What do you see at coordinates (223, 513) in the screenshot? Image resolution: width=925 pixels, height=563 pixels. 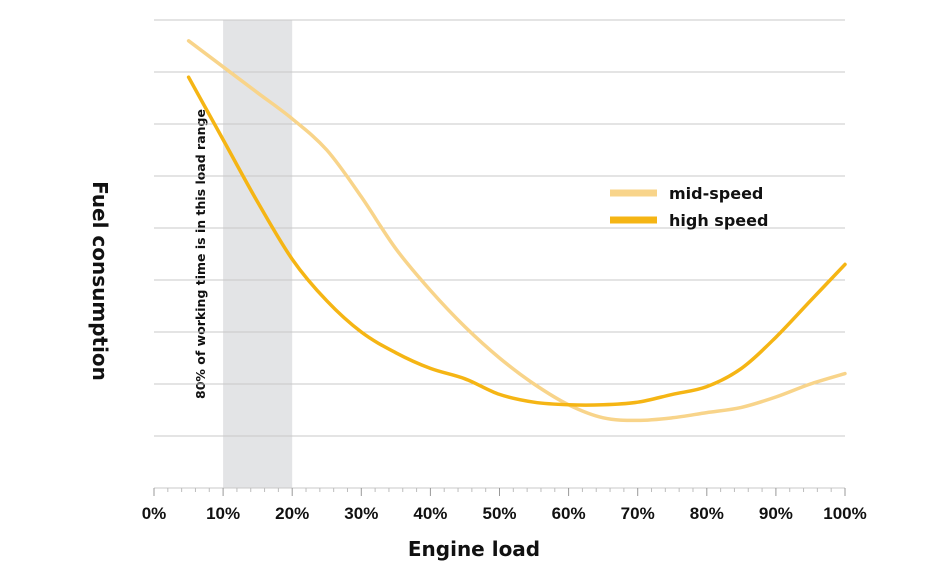 I see `x-tick-label: 10%` at bounding box center [223, 513].